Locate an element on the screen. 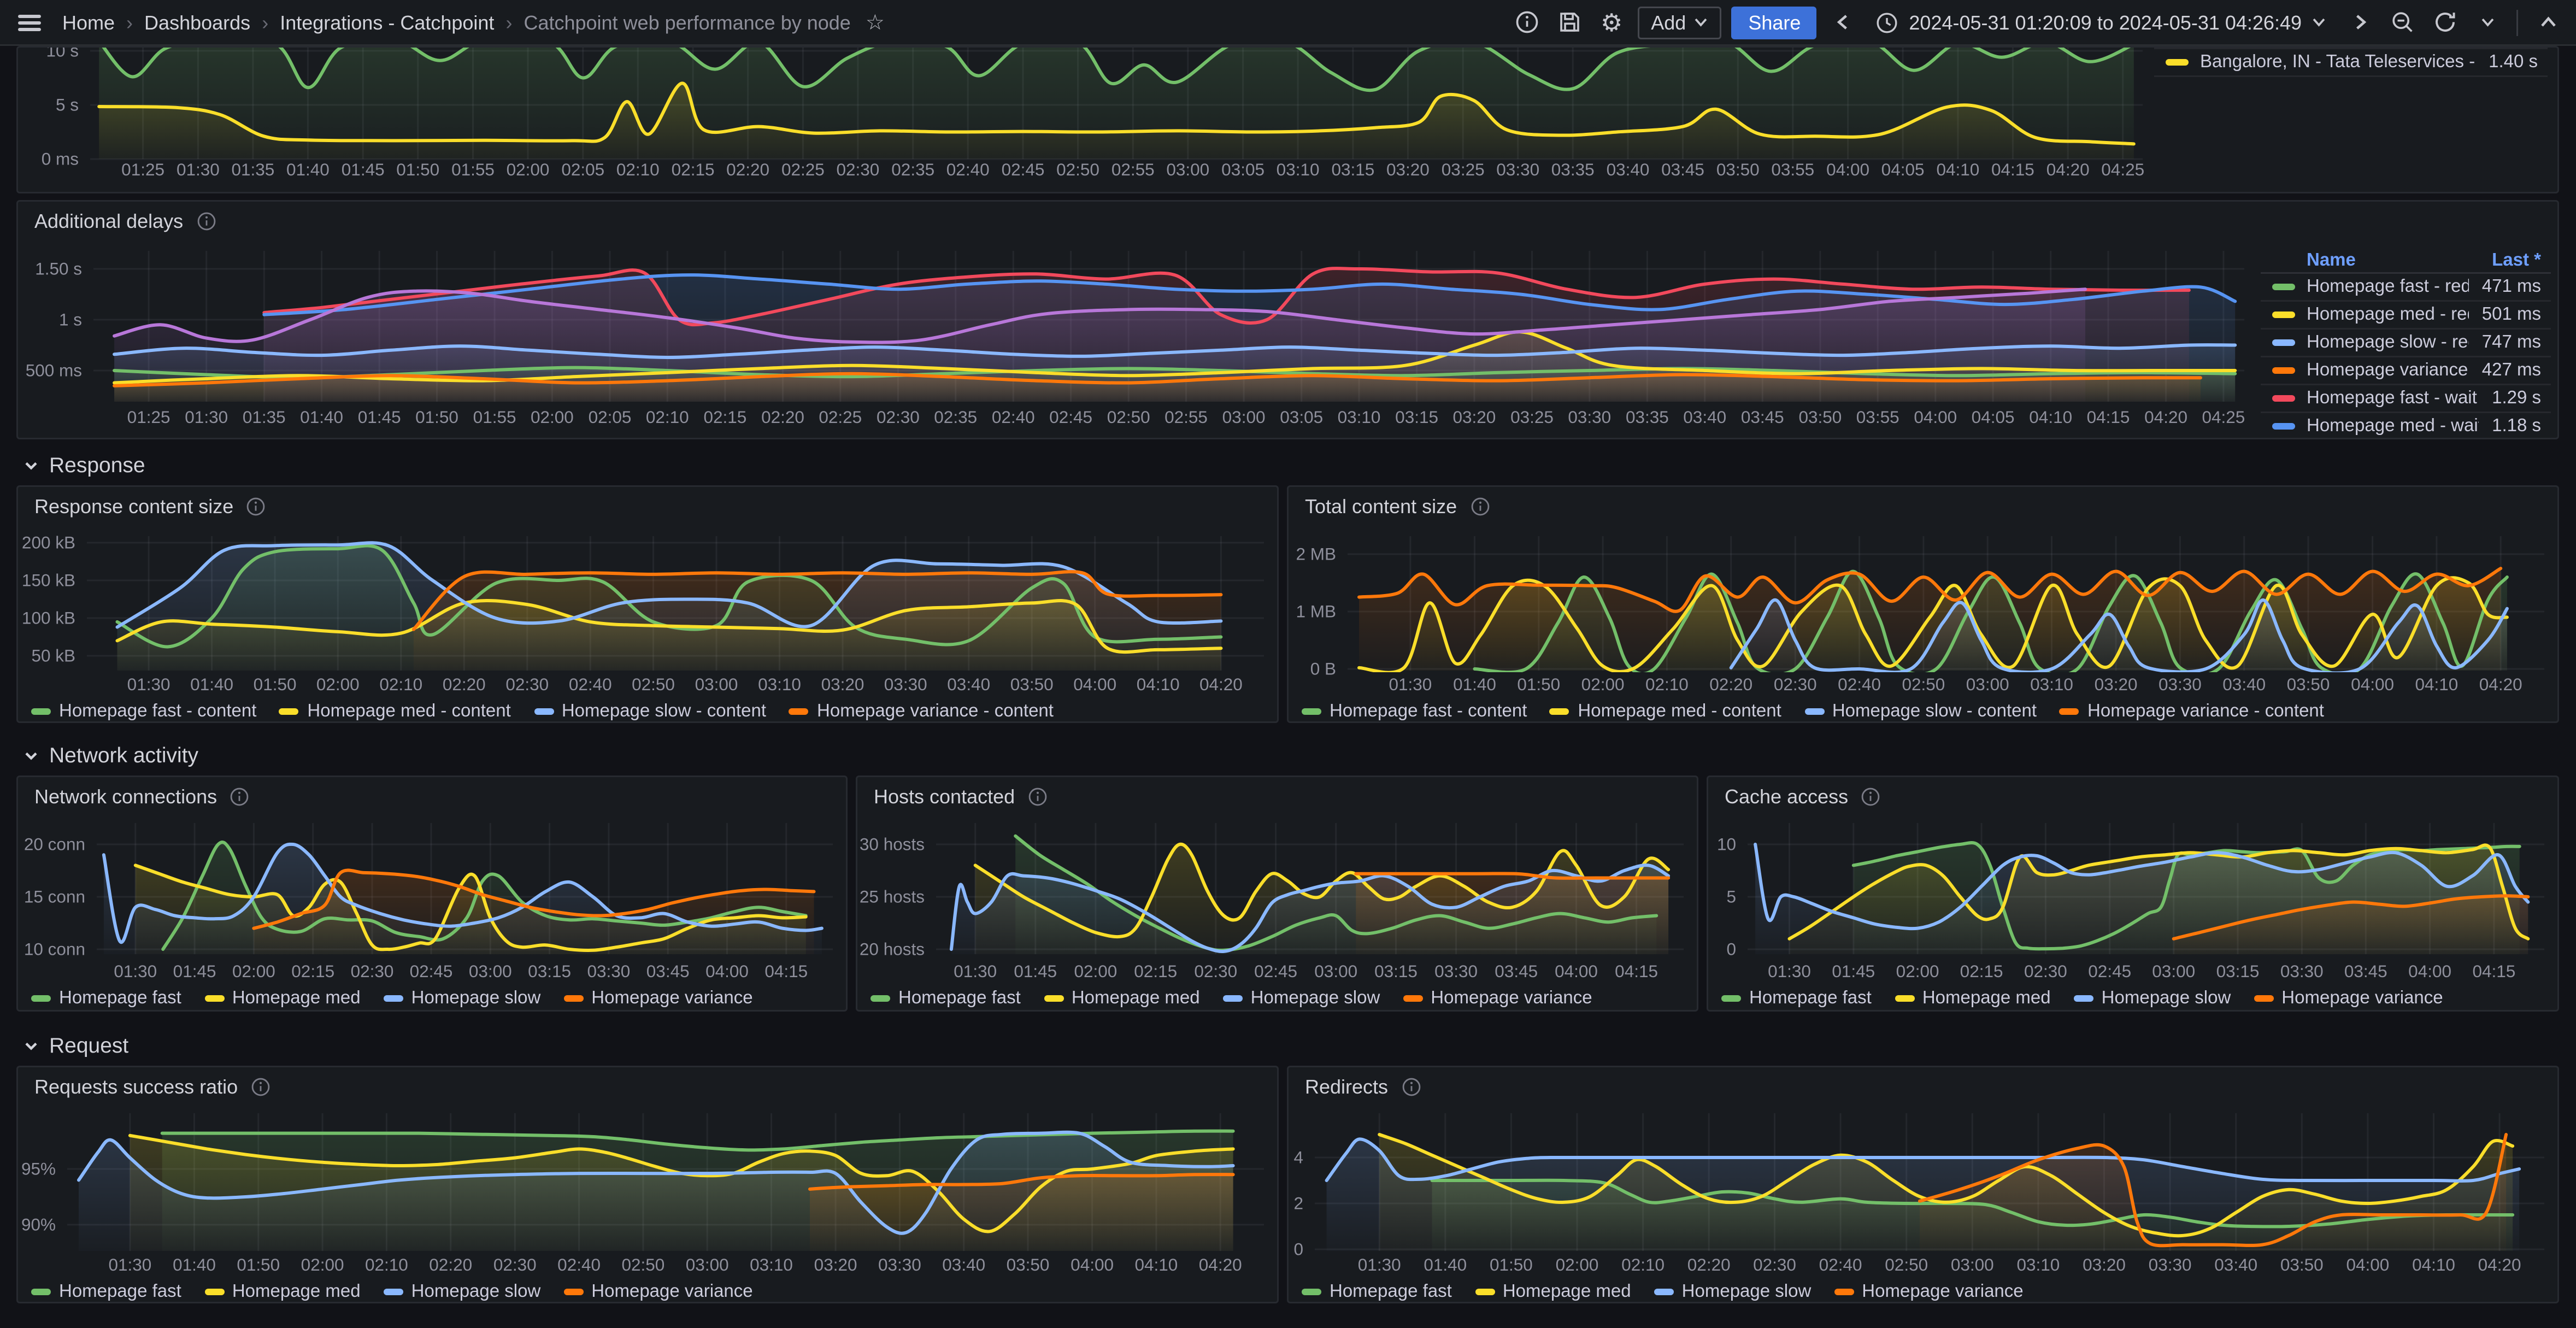 The image size is (2576, 1328). panel-header: Redirects is located at coordinates (1923, 1087).